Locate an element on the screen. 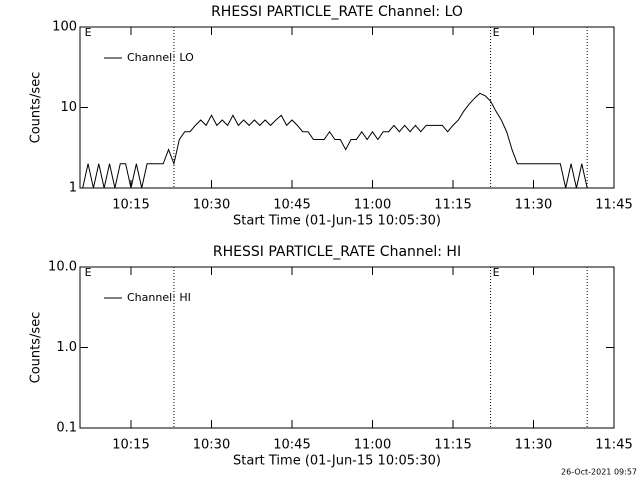 This screenshot has height=480, width=640. y-tick-label: 1.0 is located at coordinates (66, 347).